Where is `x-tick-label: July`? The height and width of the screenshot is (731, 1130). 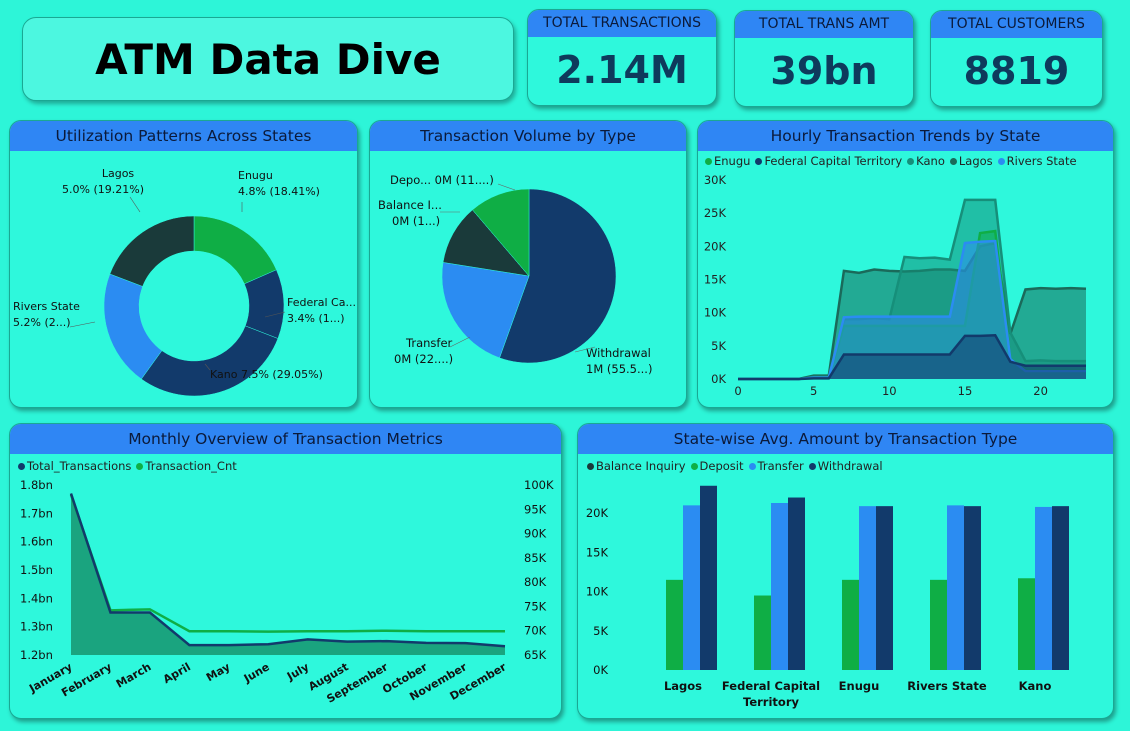
x-tick-label: July is located at coordinates (297, 671).